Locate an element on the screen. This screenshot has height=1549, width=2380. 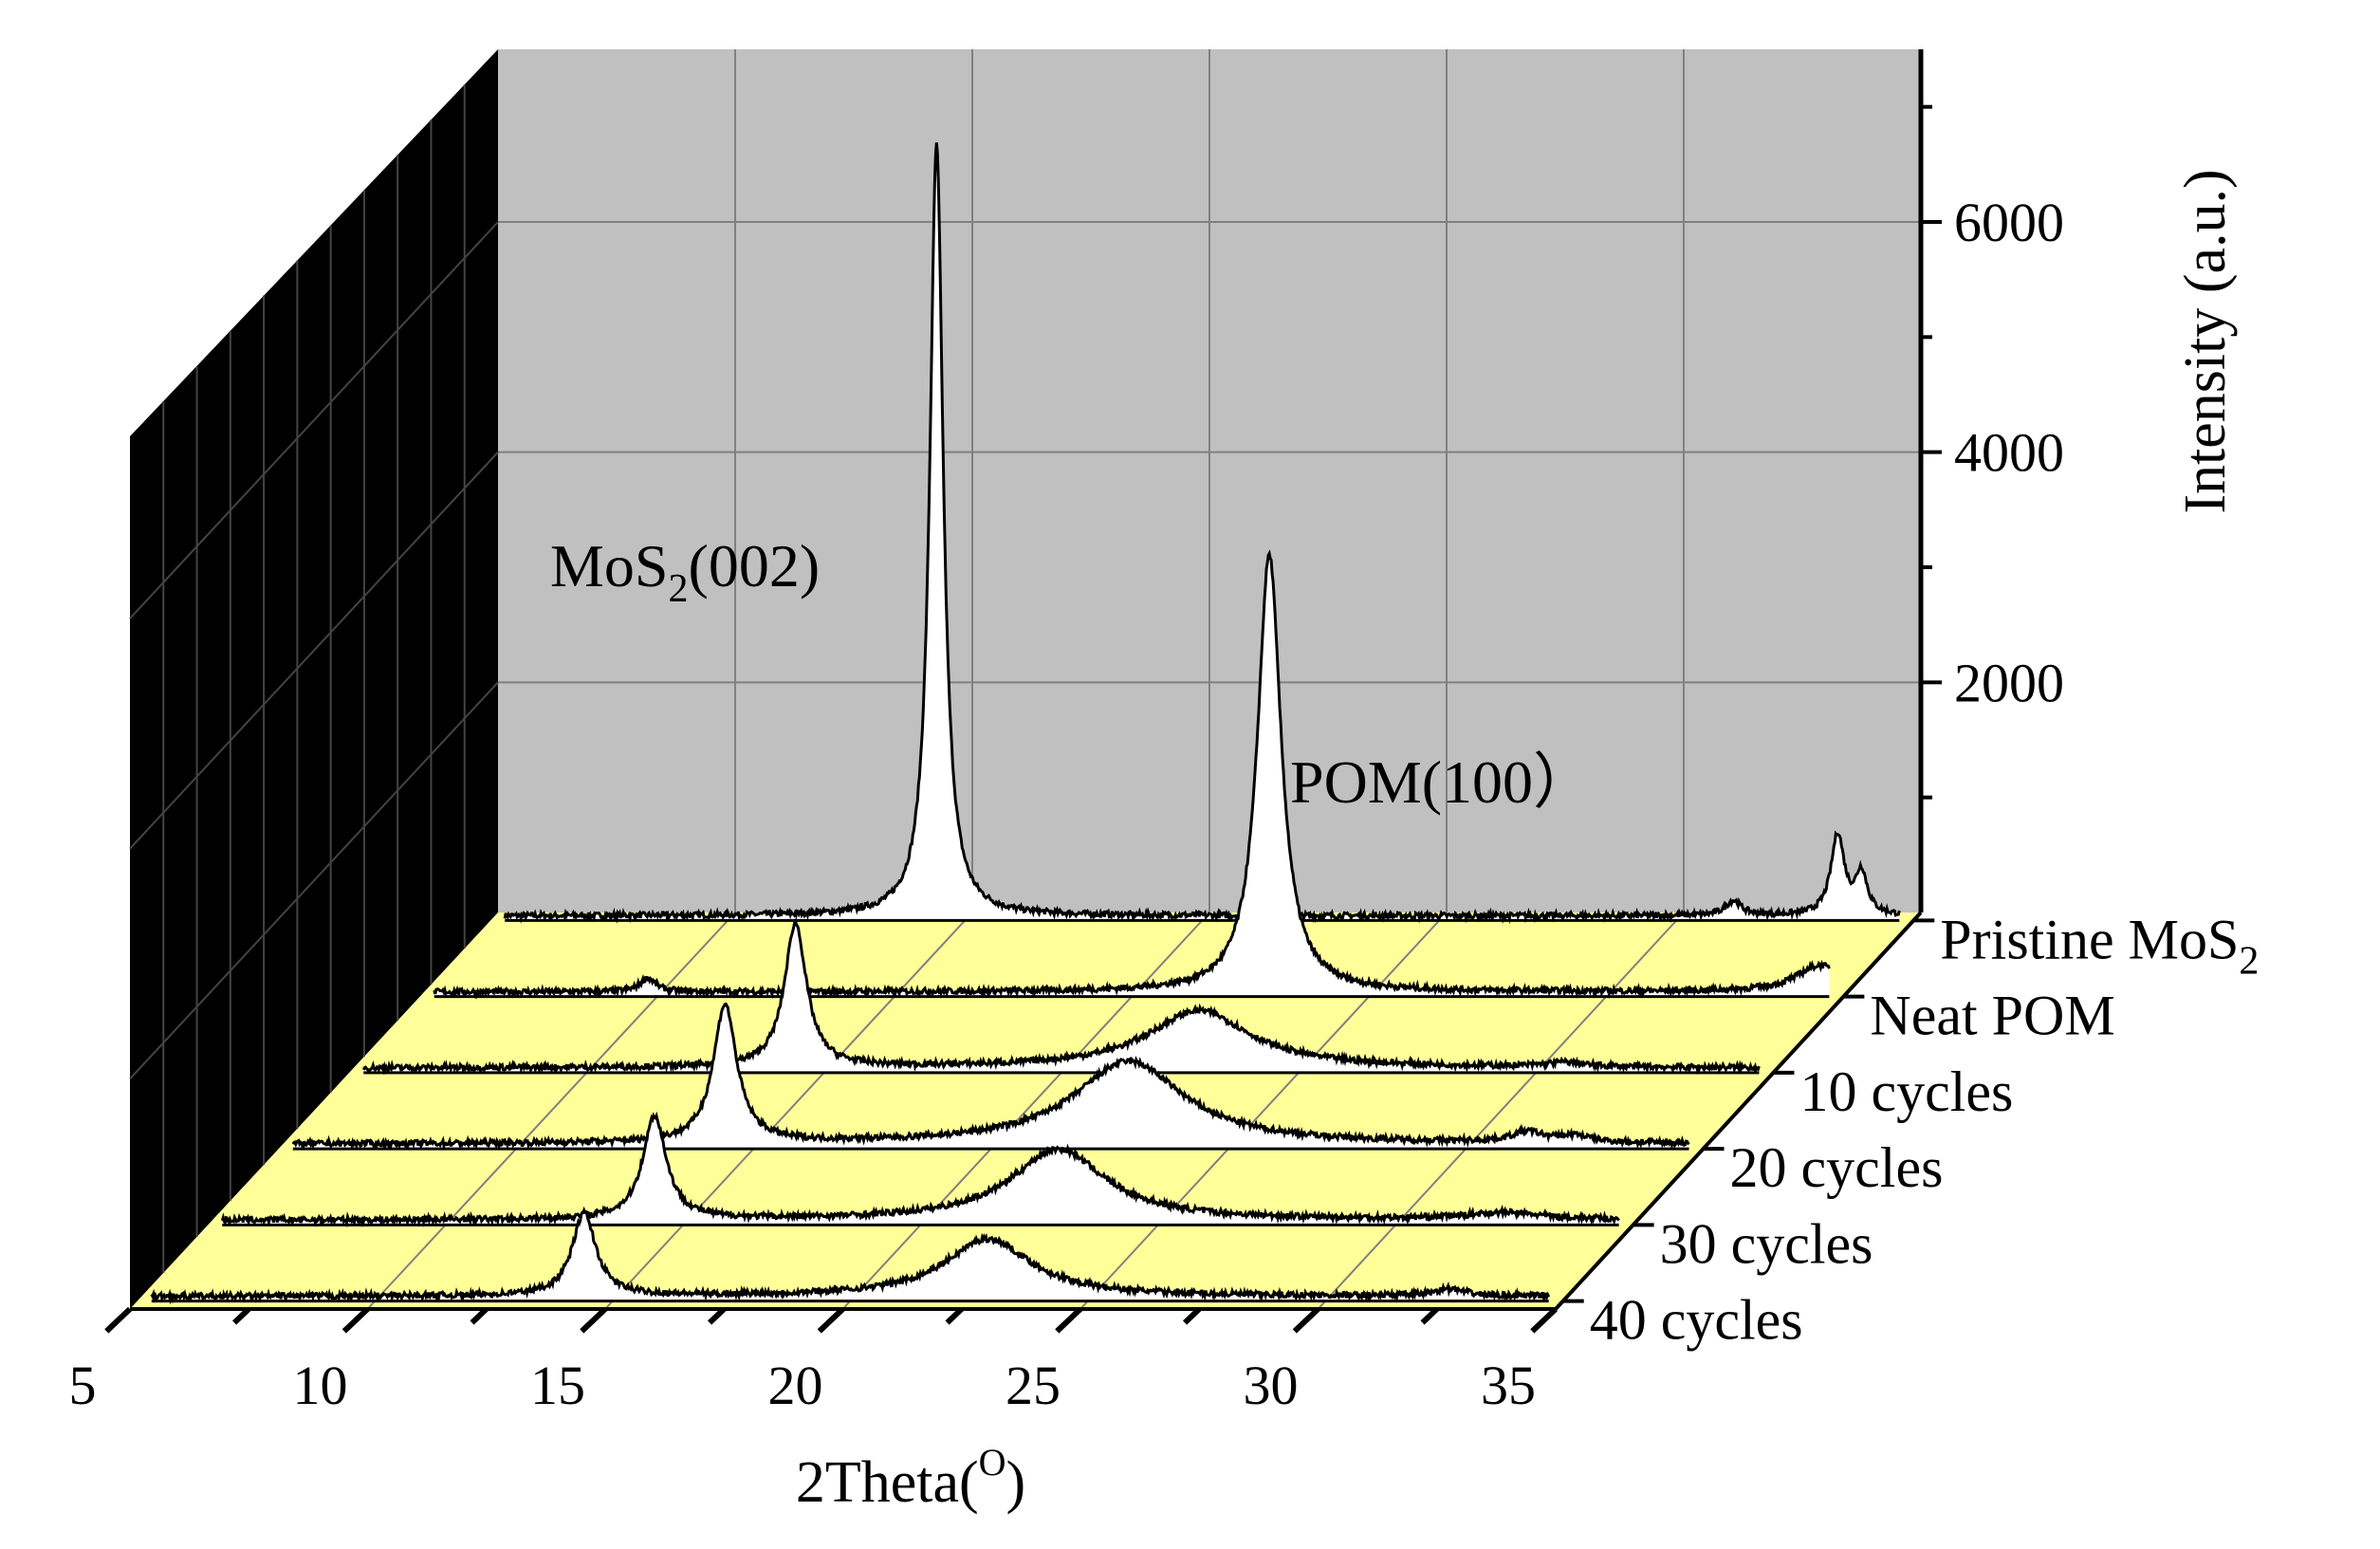
y-axis-title: Intensity (a.u.) is located at coordinates (2205, 341).